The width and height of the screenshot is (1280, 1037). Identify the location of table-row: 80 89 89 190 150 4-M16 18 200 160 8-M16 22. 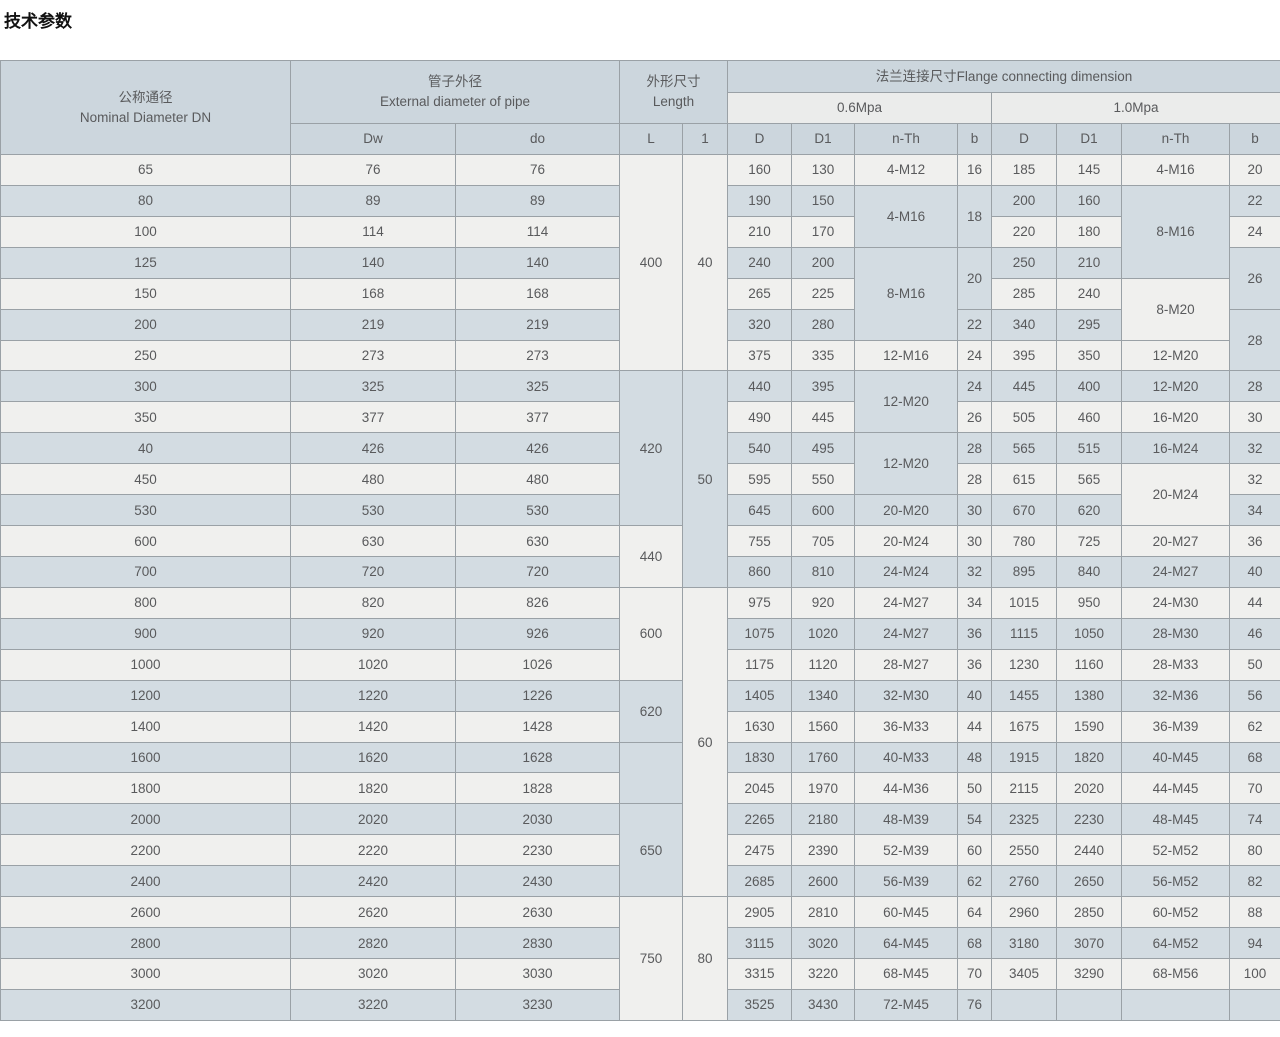
(640, 231).